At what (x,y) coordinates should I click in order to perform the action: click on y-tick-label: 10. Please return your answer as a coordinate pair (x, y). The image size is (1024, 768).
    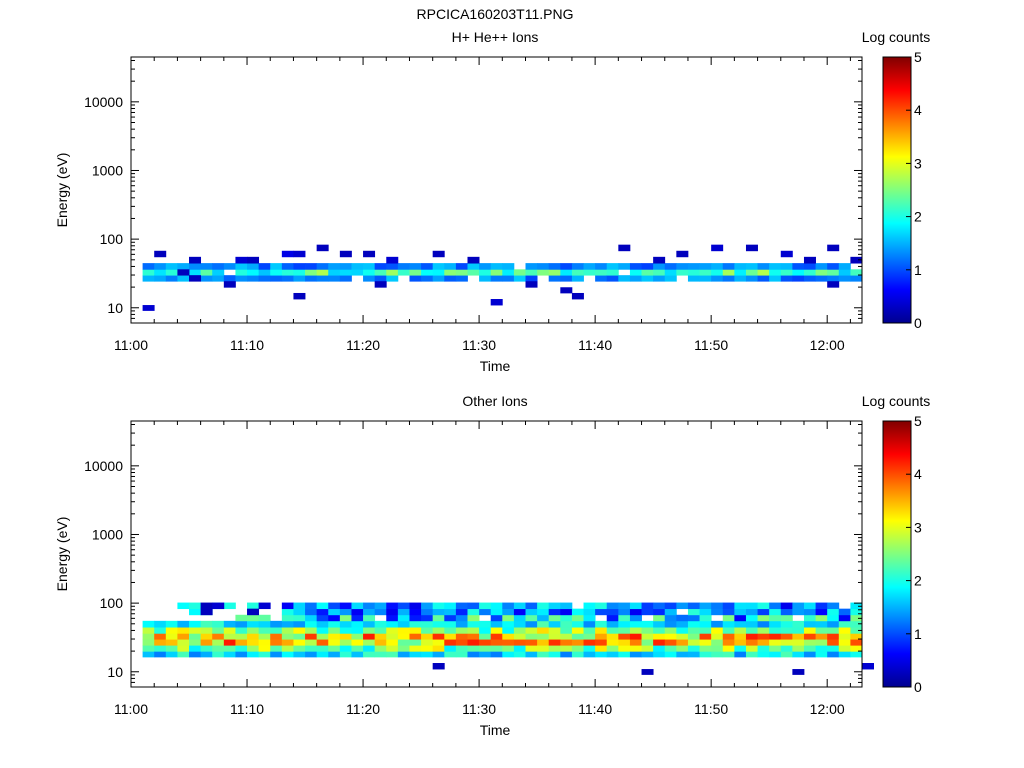
    Looking at the image, I should click on (115, 308).